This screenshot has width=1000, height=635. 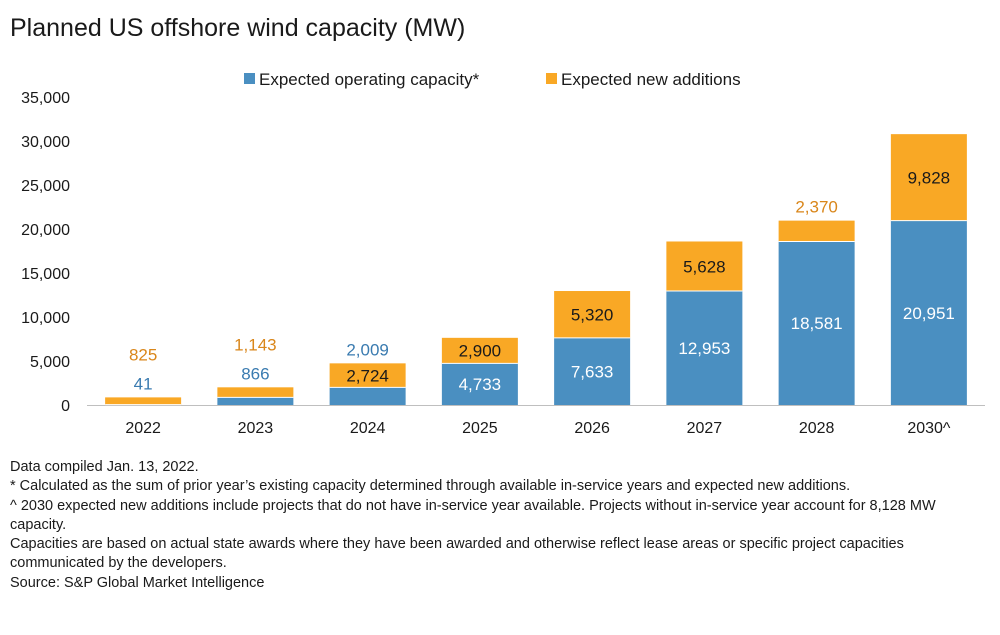 What do you see at coordinates (143, 428) in the screenshot?
I see `x-tick-label: 2022` at bounding box center [143, 428].